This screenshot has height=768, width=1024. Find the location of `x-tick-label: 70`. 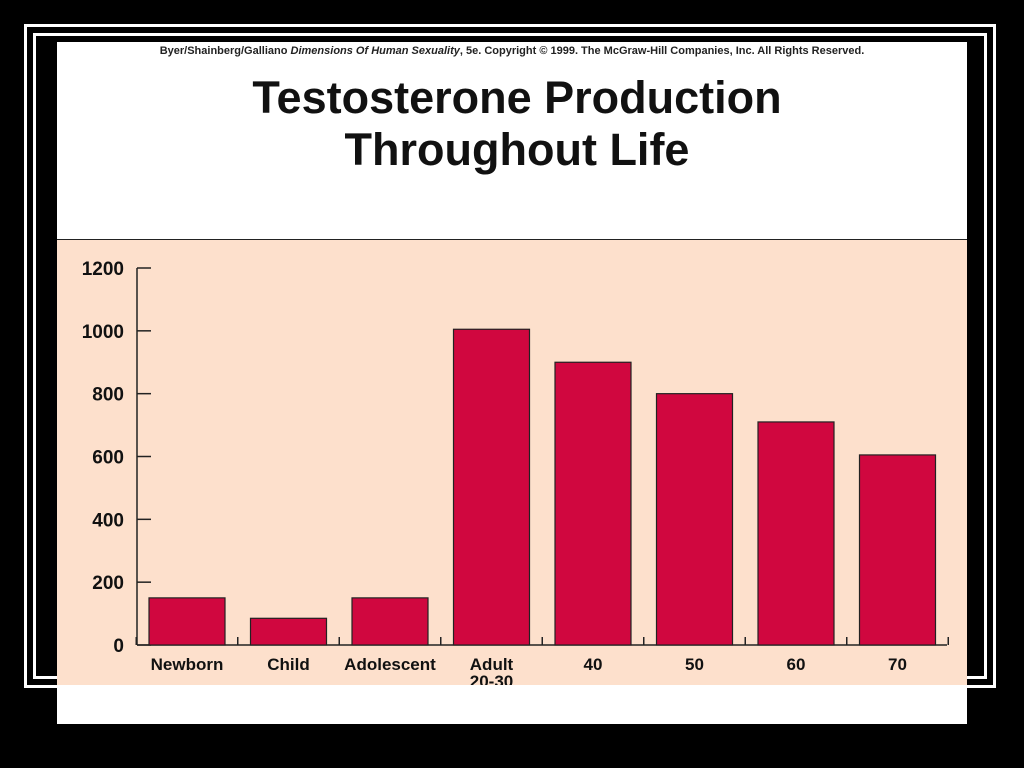

x-tick-label: 70 is located at coordinates (897, 664).